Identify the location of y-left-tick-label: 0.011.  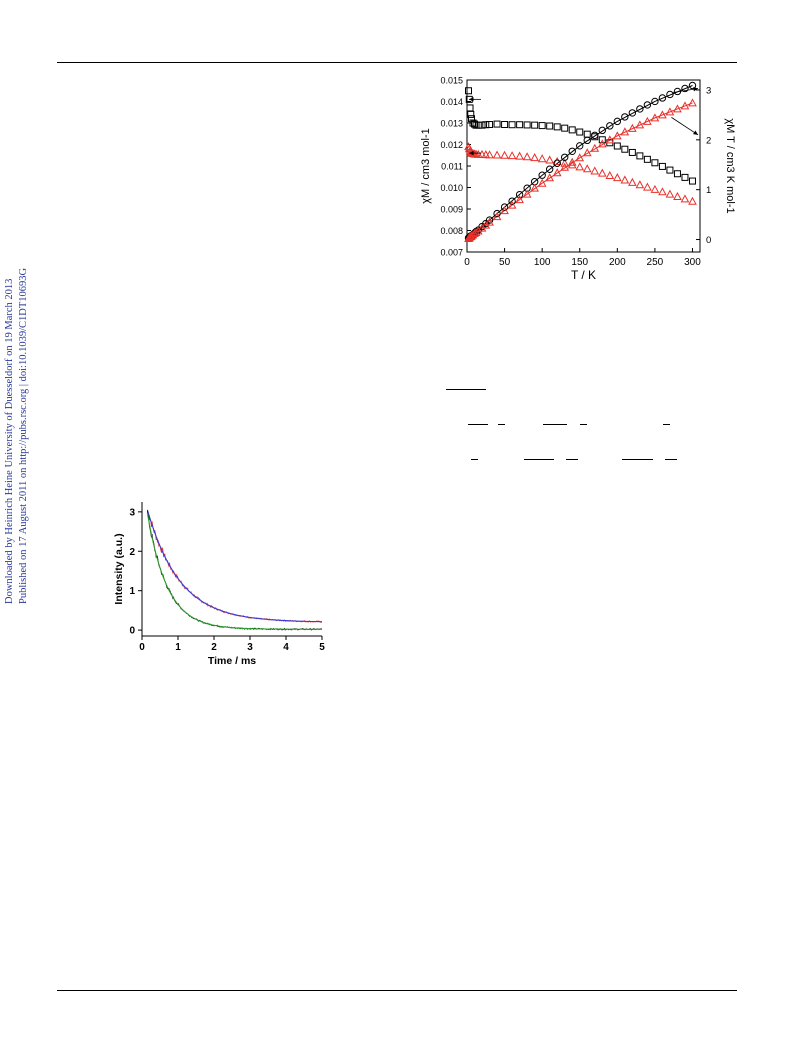
(452, 167).